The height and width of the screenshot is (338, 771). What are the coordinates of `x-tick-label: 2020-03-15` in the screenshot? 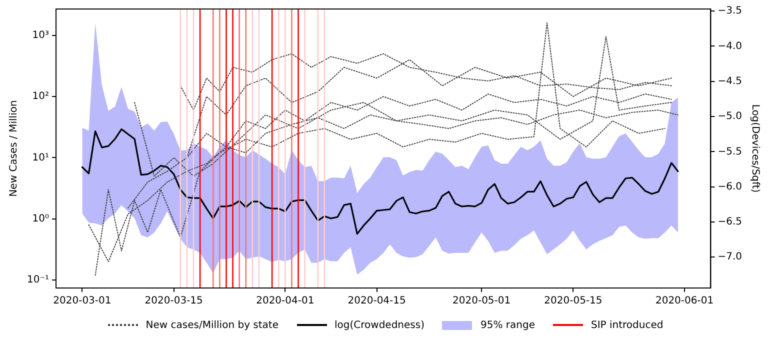 It's located at (173, 301).